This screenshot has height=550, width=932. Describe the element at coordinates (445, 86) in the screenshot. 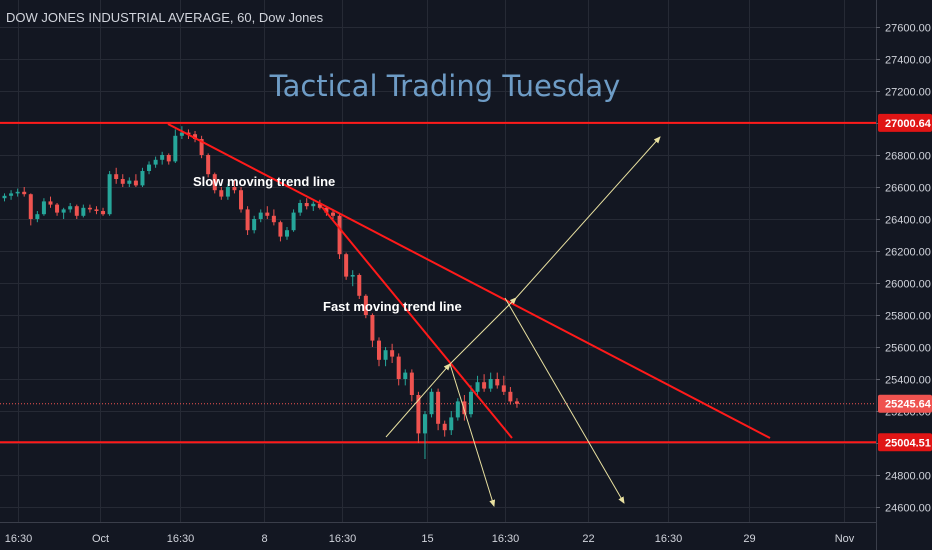

I see `overlay-title: Tactical Trading Tuesday` at that location.